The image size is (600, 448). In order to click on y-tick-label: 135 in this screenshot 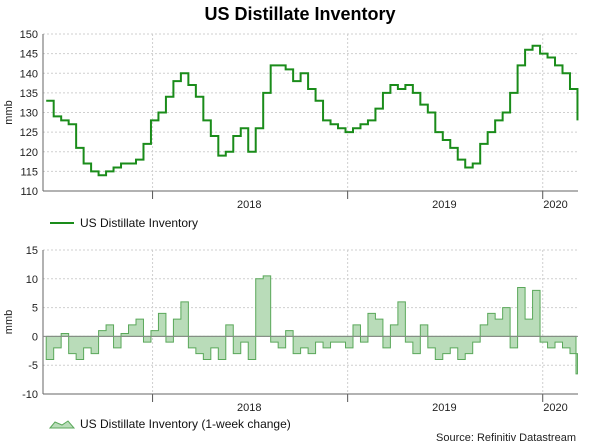, I will do `click(29, 94)`.